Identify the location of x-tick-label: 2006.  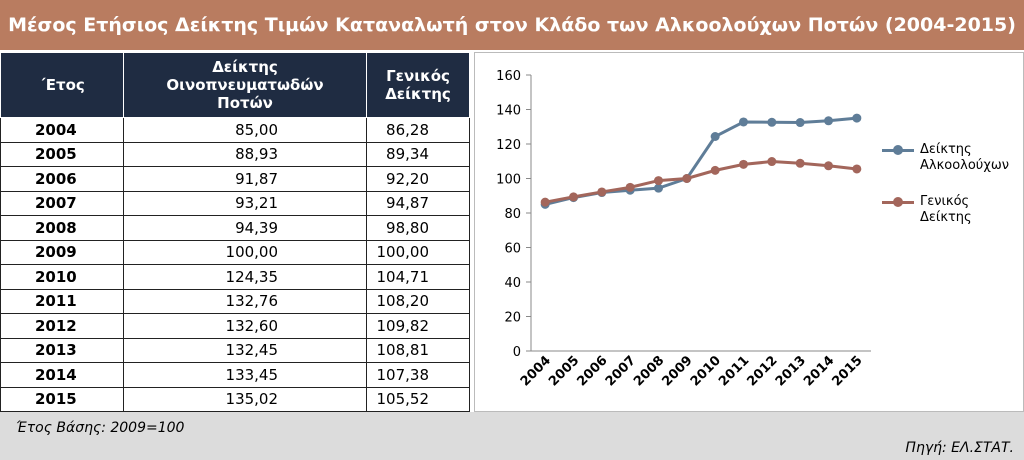
(592, 371).